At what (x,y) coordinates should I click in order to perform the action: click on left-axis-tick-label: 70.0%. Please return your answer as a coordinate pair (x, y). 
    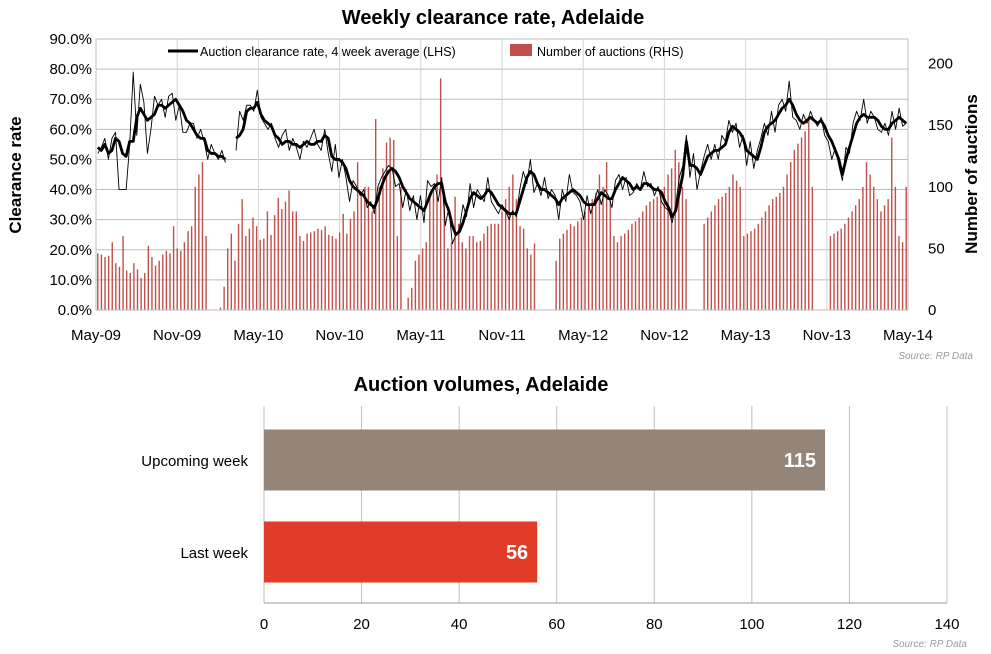
    Looking at the image, I should click on (70, 99).